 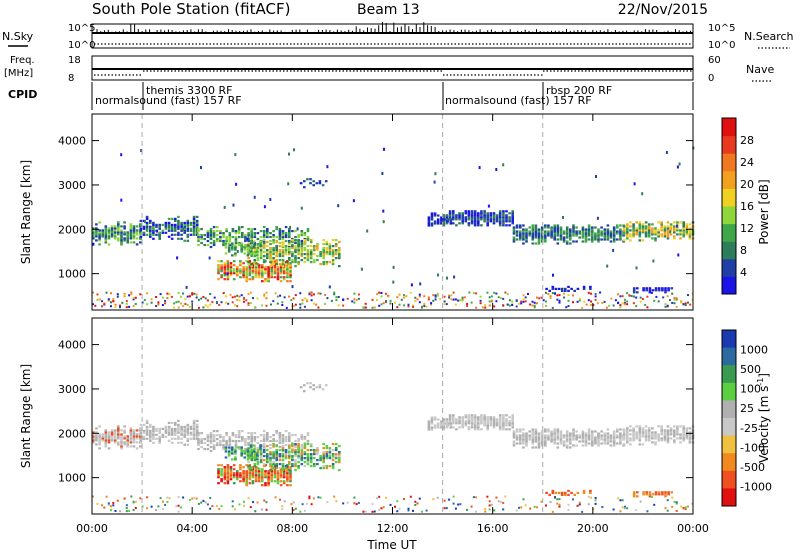 What do you see at coordinates (769, 36) in the screenshot?
I see `nsearch-label: N.Search` at bounding box center [769, 36].